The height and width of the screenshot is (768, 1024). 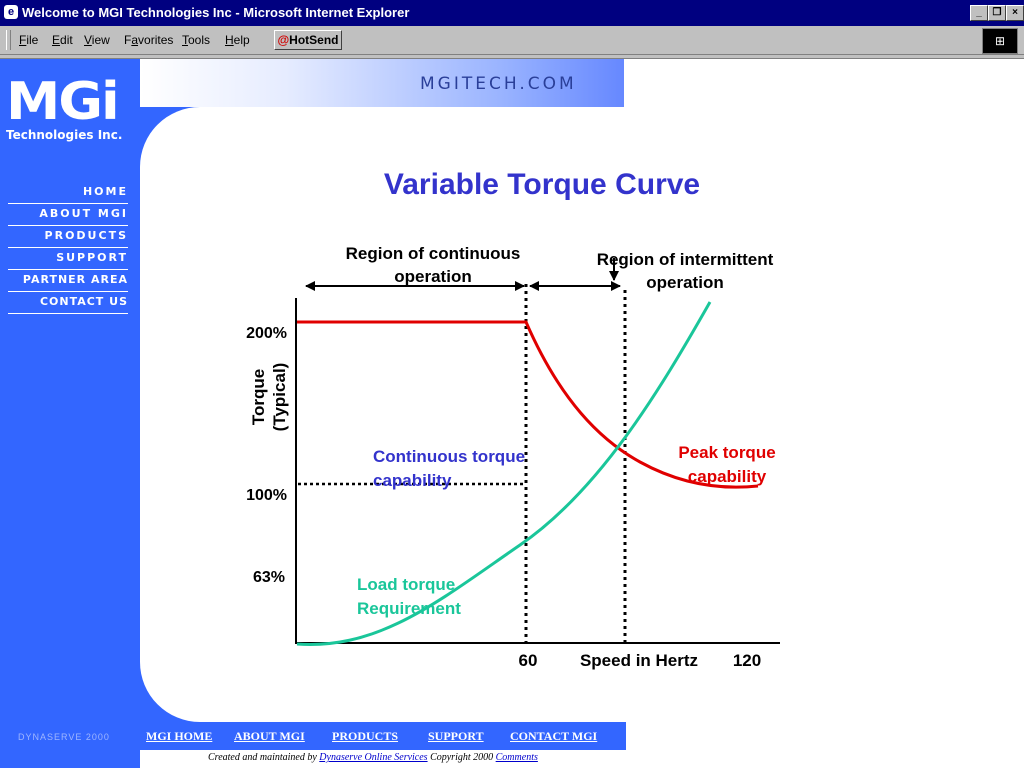 I want to click on y-tick-63: 63%, so click(x=269, y=577).